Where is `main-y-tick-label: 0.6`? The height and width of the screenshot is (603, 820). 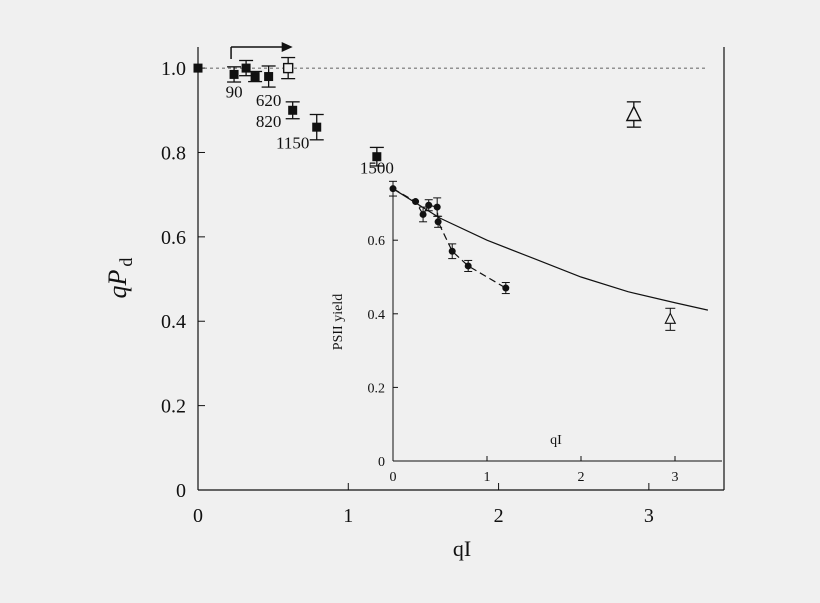 main-y-tick-label: 0.6 is located at coordinates (173, 238).